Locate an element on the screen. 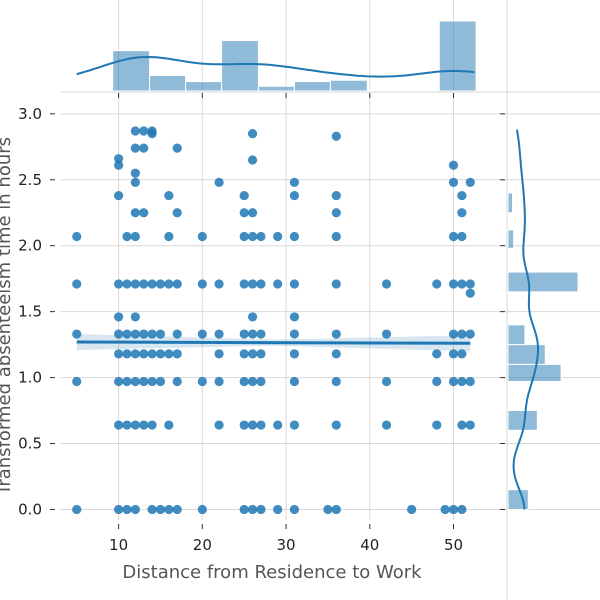 This screenshot has height=600, width=600. y-tick-label: 1.0 is located at coordinates (30, 378).